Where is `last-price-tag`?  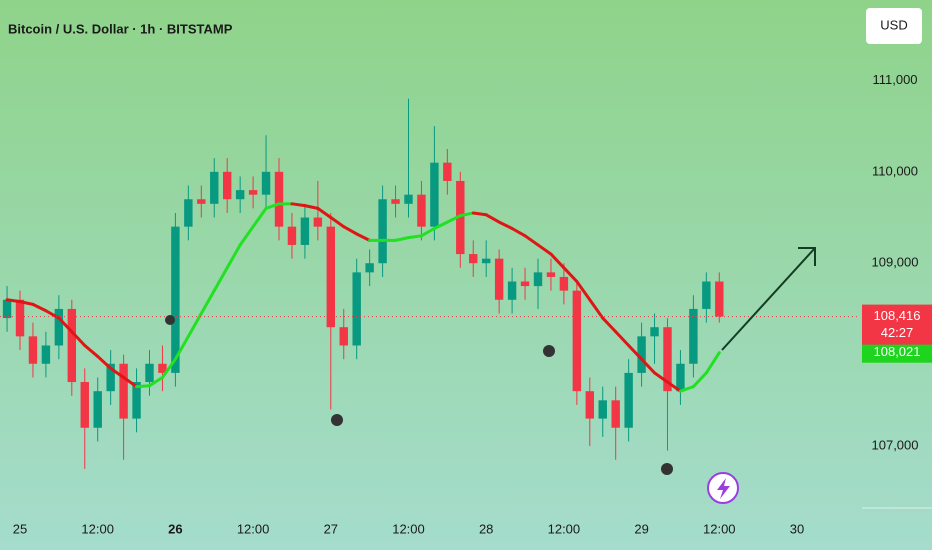 last-price-tag is located at coordinates (897, 324).